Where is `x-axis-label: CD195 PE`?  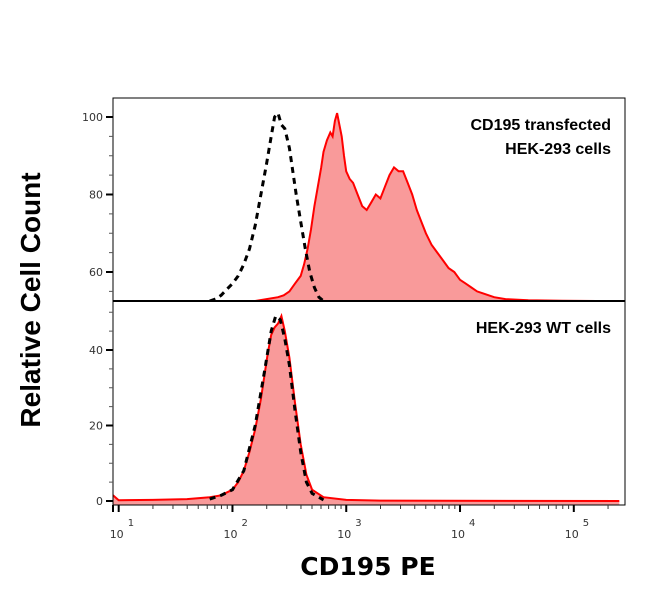
x-axis-label: CD195 PE is located at coordinates (367, 566).